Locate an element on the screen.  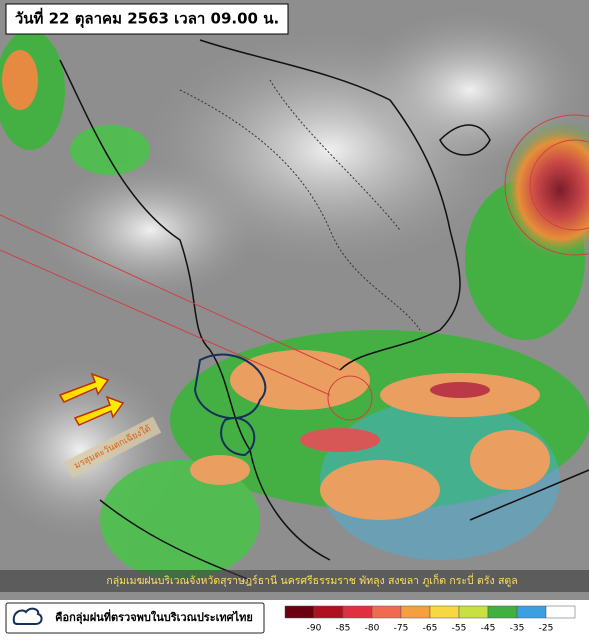
legend-label: คือกลุ่มฝนที่ตรวจพบในบริเวณประเทศไทย is located at coordinates (154, 617).